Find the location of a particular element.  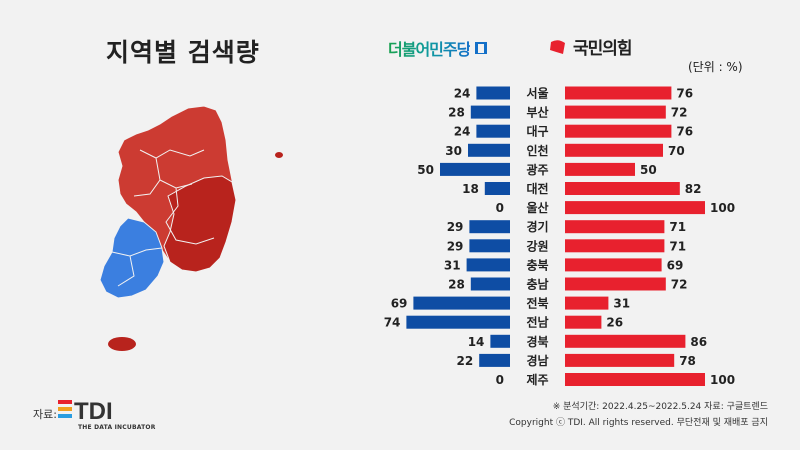

map-border-lines is located at coordinates (174, 197).